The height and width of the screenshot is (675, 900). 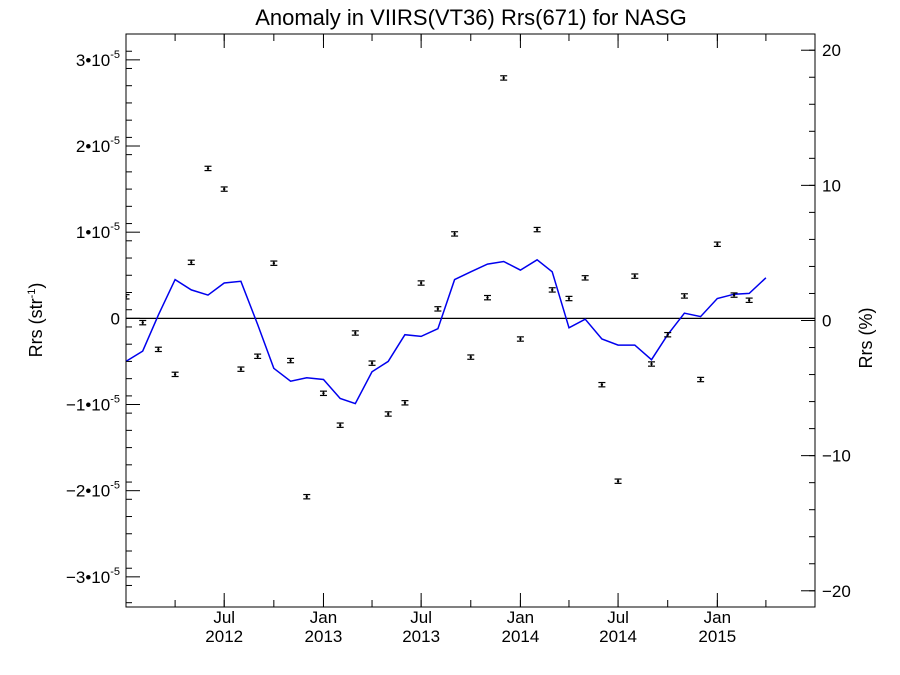 I want to click on x-tick-label-year: 2013, so click(x=421, y=636).